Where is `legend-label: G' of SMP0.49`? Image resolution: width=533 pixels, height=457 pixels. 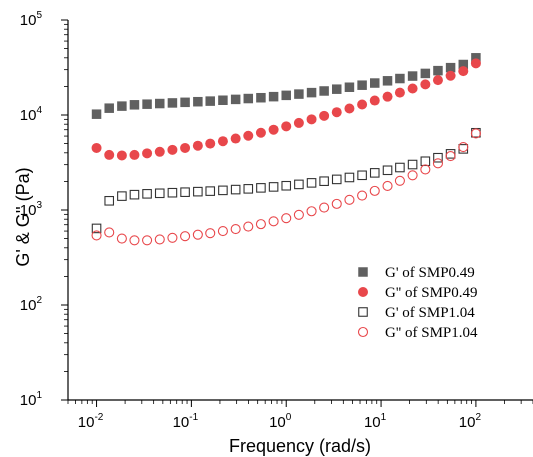
legend-label: G' of SMP0.49 is located at coordinates (430, 273).